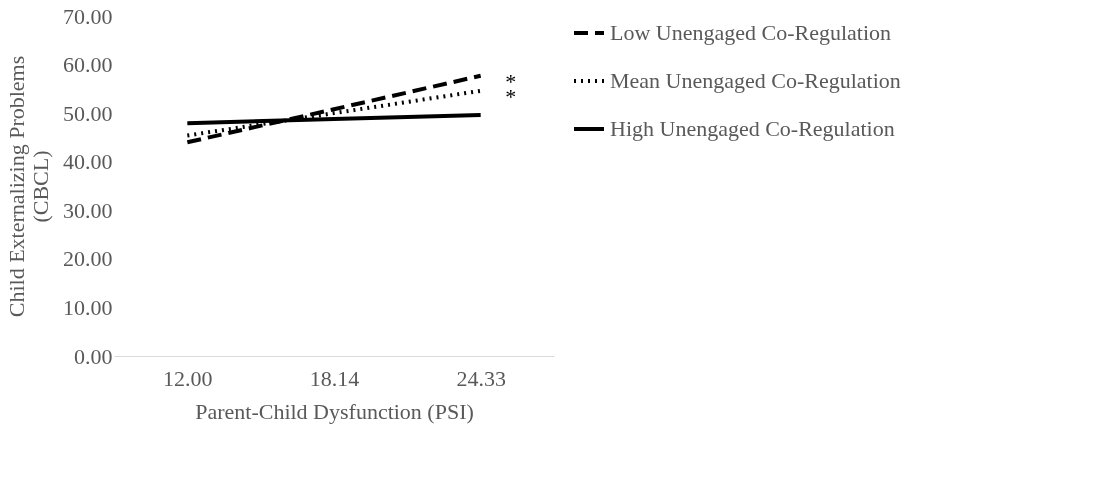 This screenshot has width=1105, height=479. I want to click on y-tick-label: 20.00, so click(88, 259).